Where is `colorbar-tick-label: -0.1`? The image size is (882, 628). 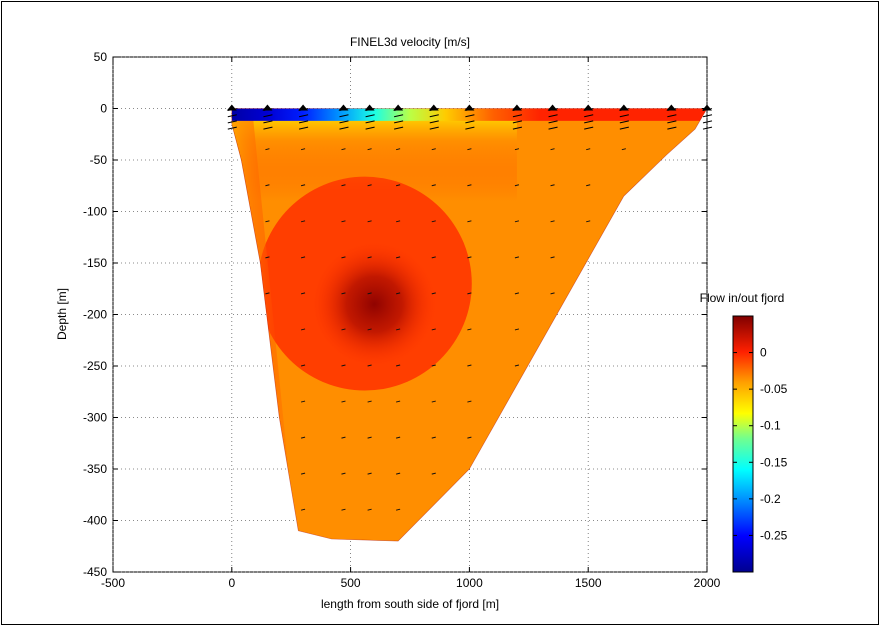
colorbar-tick-label: -0.1 is located at coordinates (770, 426).